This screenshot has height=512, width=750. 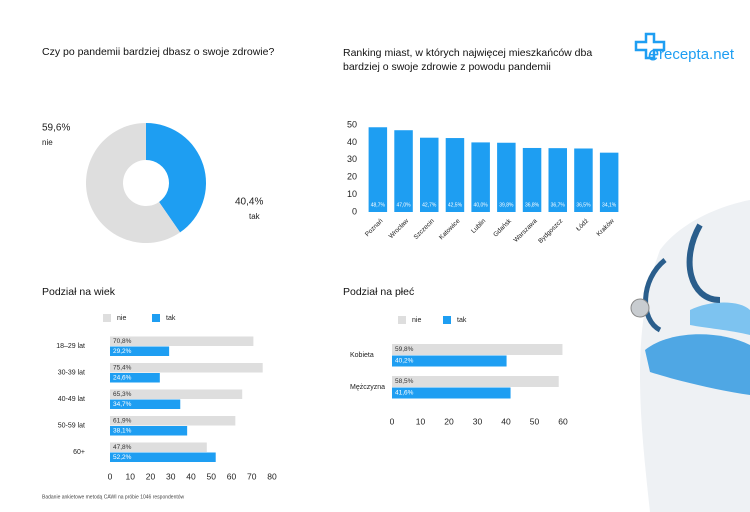 I want to click on chart-title: Podział na płeć, so click(x=379, y=292).